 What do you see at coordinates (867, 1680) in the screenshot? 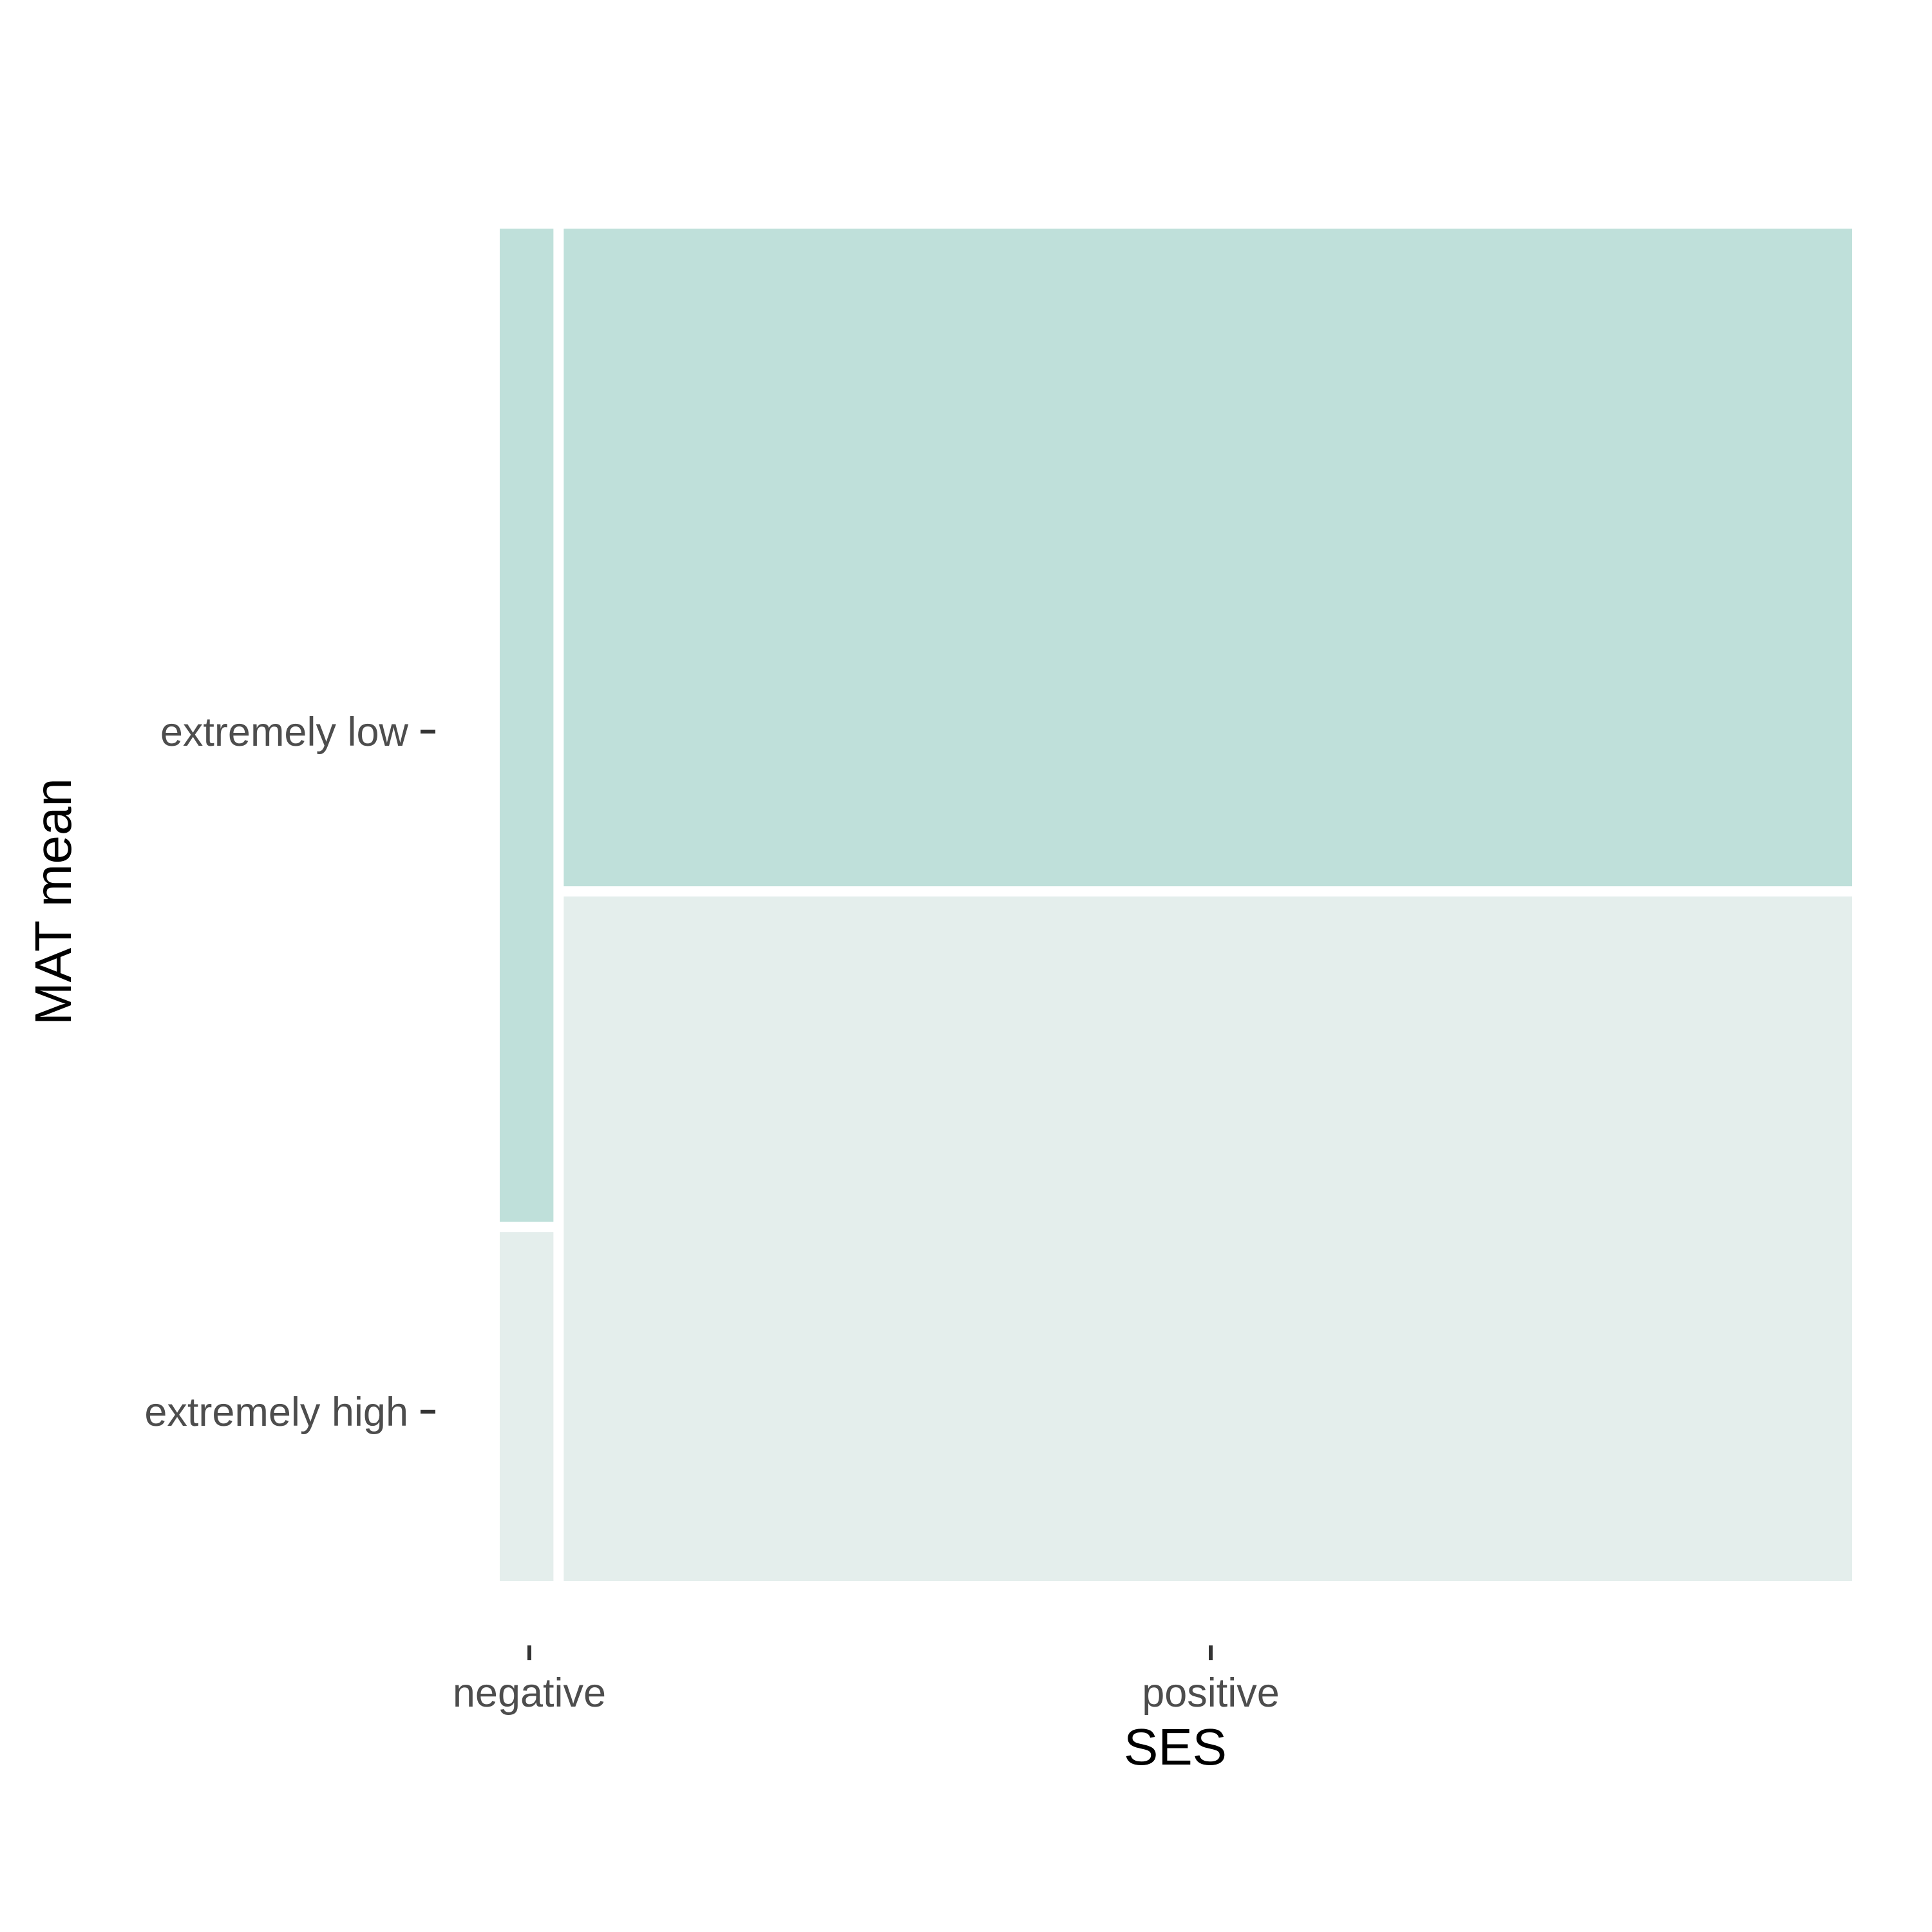
I see `x-axis: negative positive` at bounding box center [867, 1680].